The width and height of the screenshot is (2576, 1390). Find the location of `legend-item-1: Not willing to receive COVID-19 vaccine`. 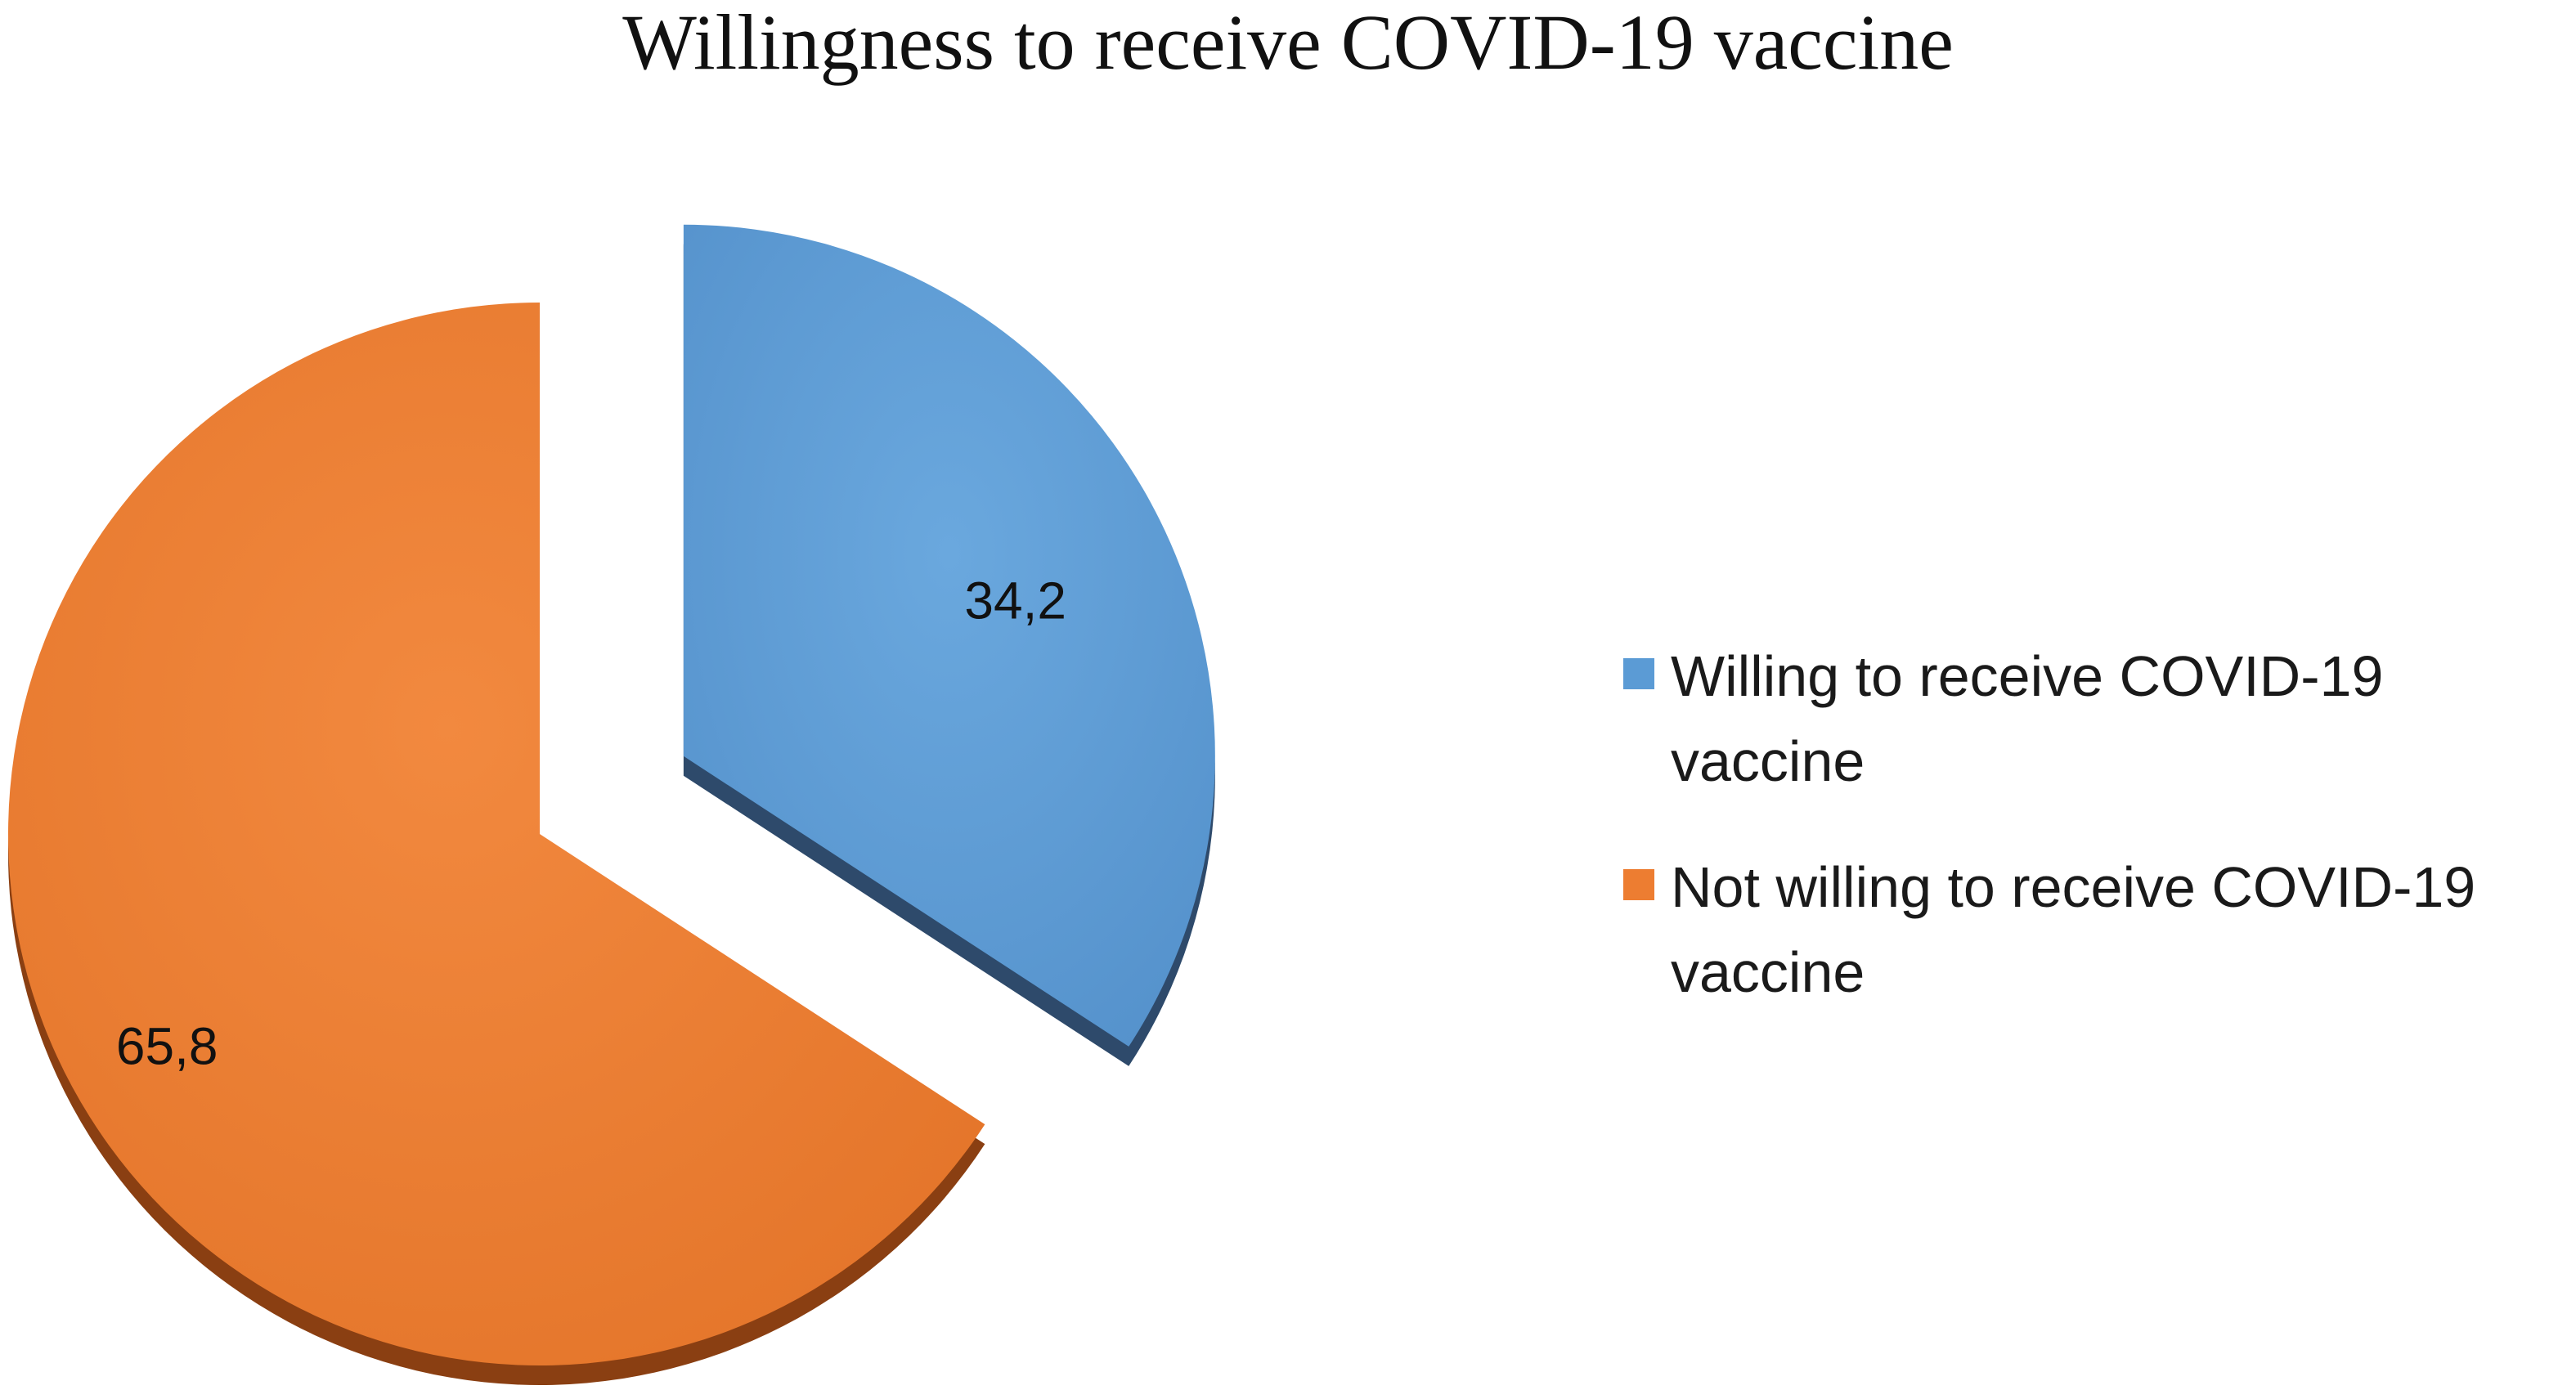

legend-item-1: Not willing to receive COVID-19 vaccine is located at coordinates (2098, 930).